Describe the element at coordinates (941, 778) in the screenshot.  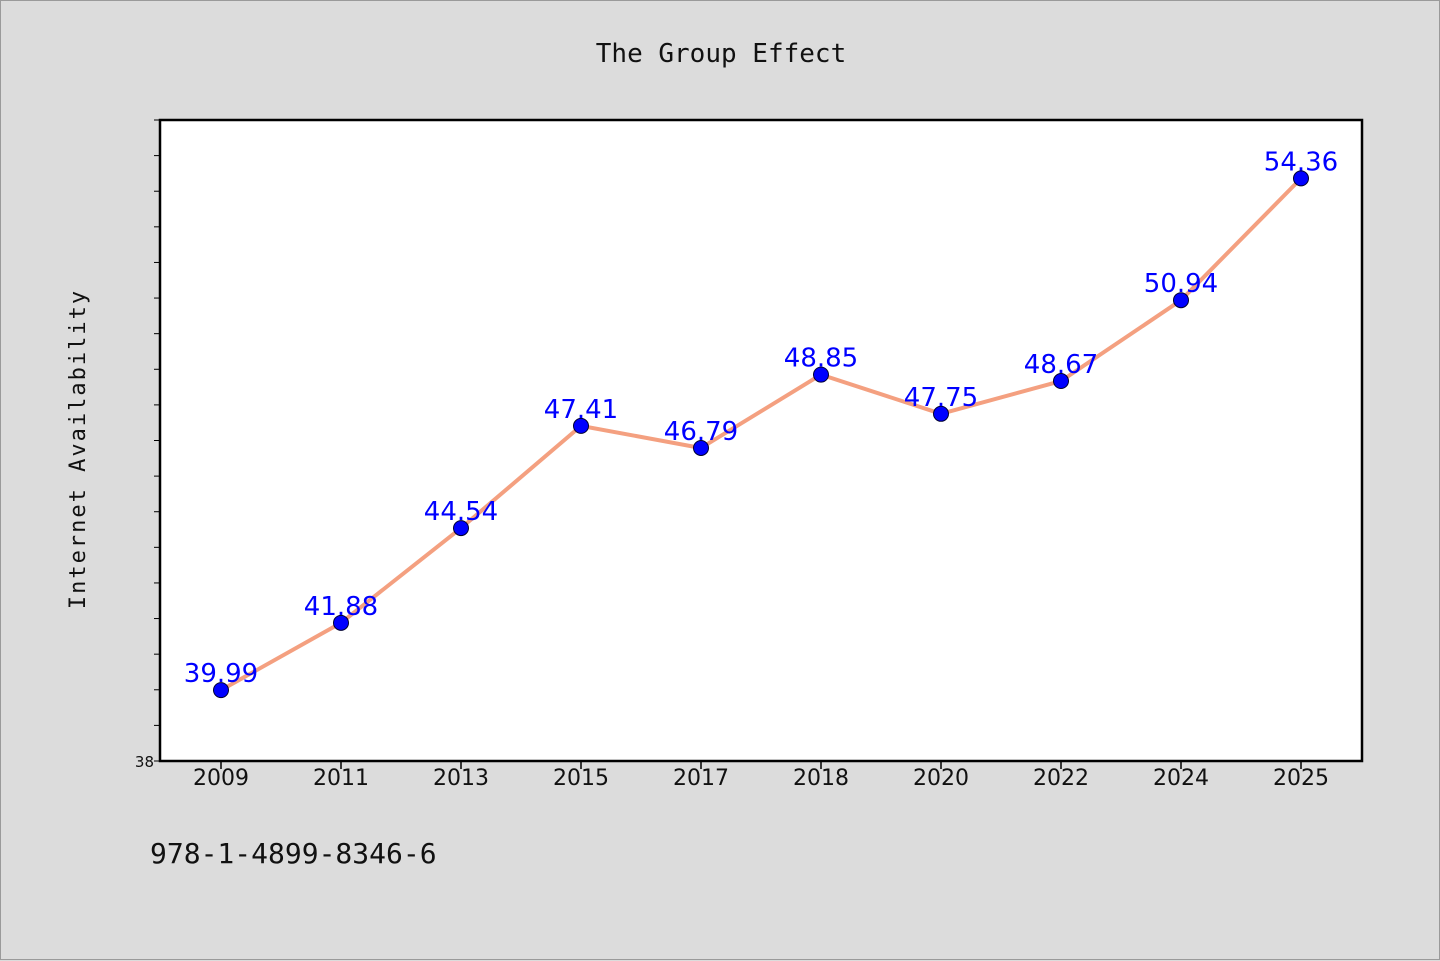
I see `x-tick-label: 2020` at that location.